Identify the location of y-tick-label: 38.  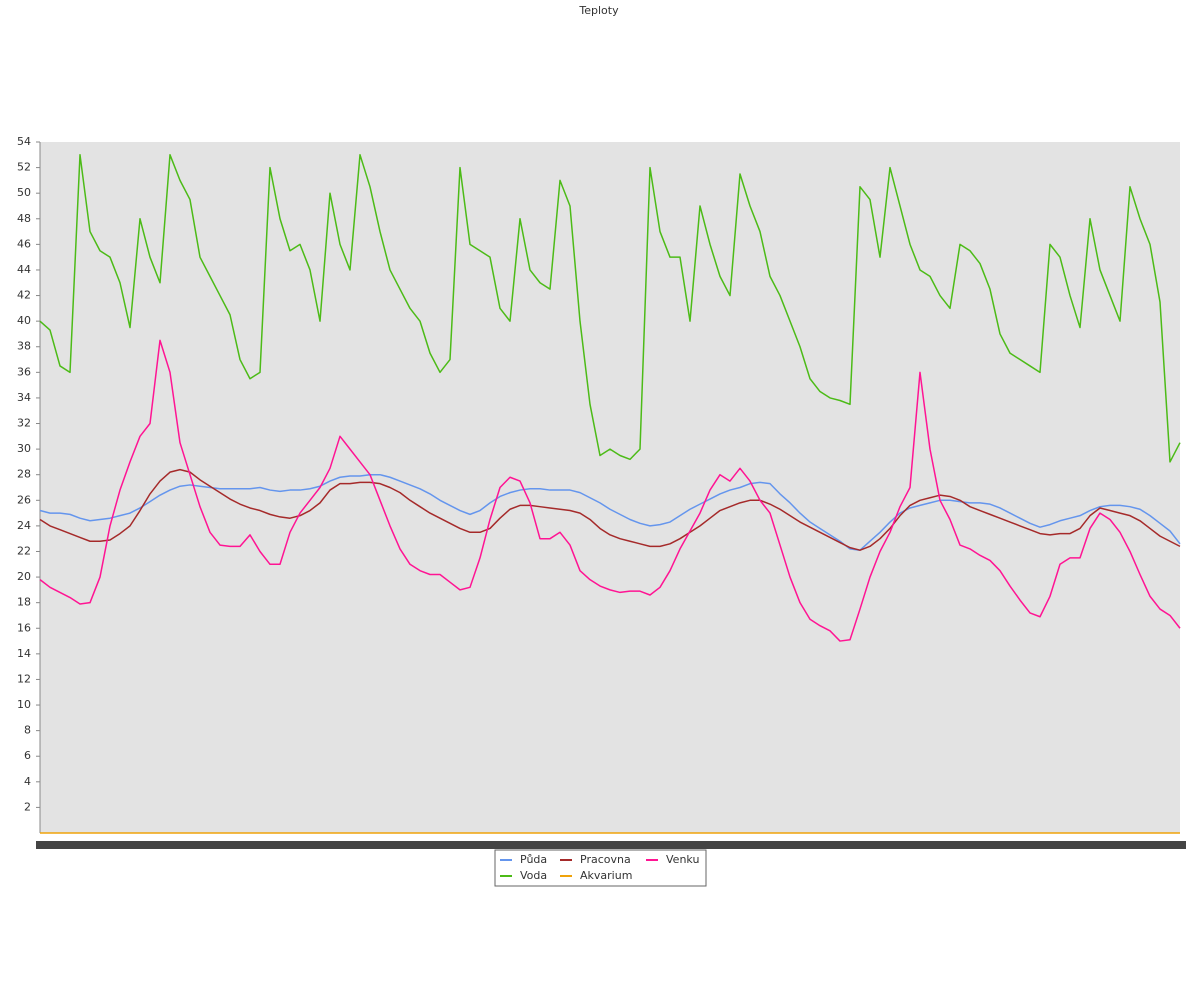
(24, 346).